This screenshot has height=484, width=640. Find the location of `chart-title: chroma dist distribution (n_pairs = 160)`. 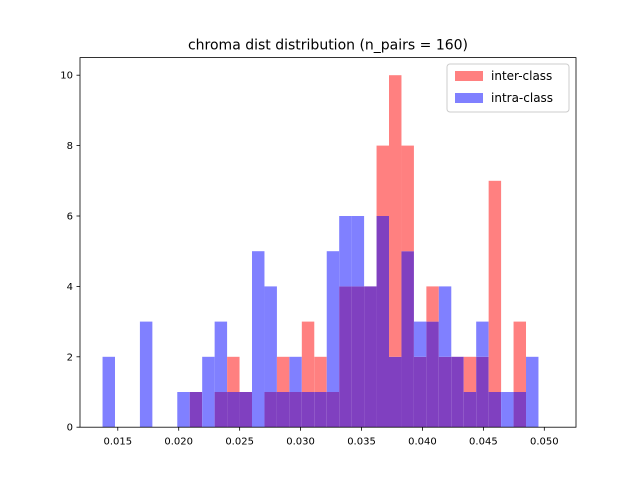

chart-title: chroma dist distribution (n_pairs = 160) is located at coordinates (328, 46).